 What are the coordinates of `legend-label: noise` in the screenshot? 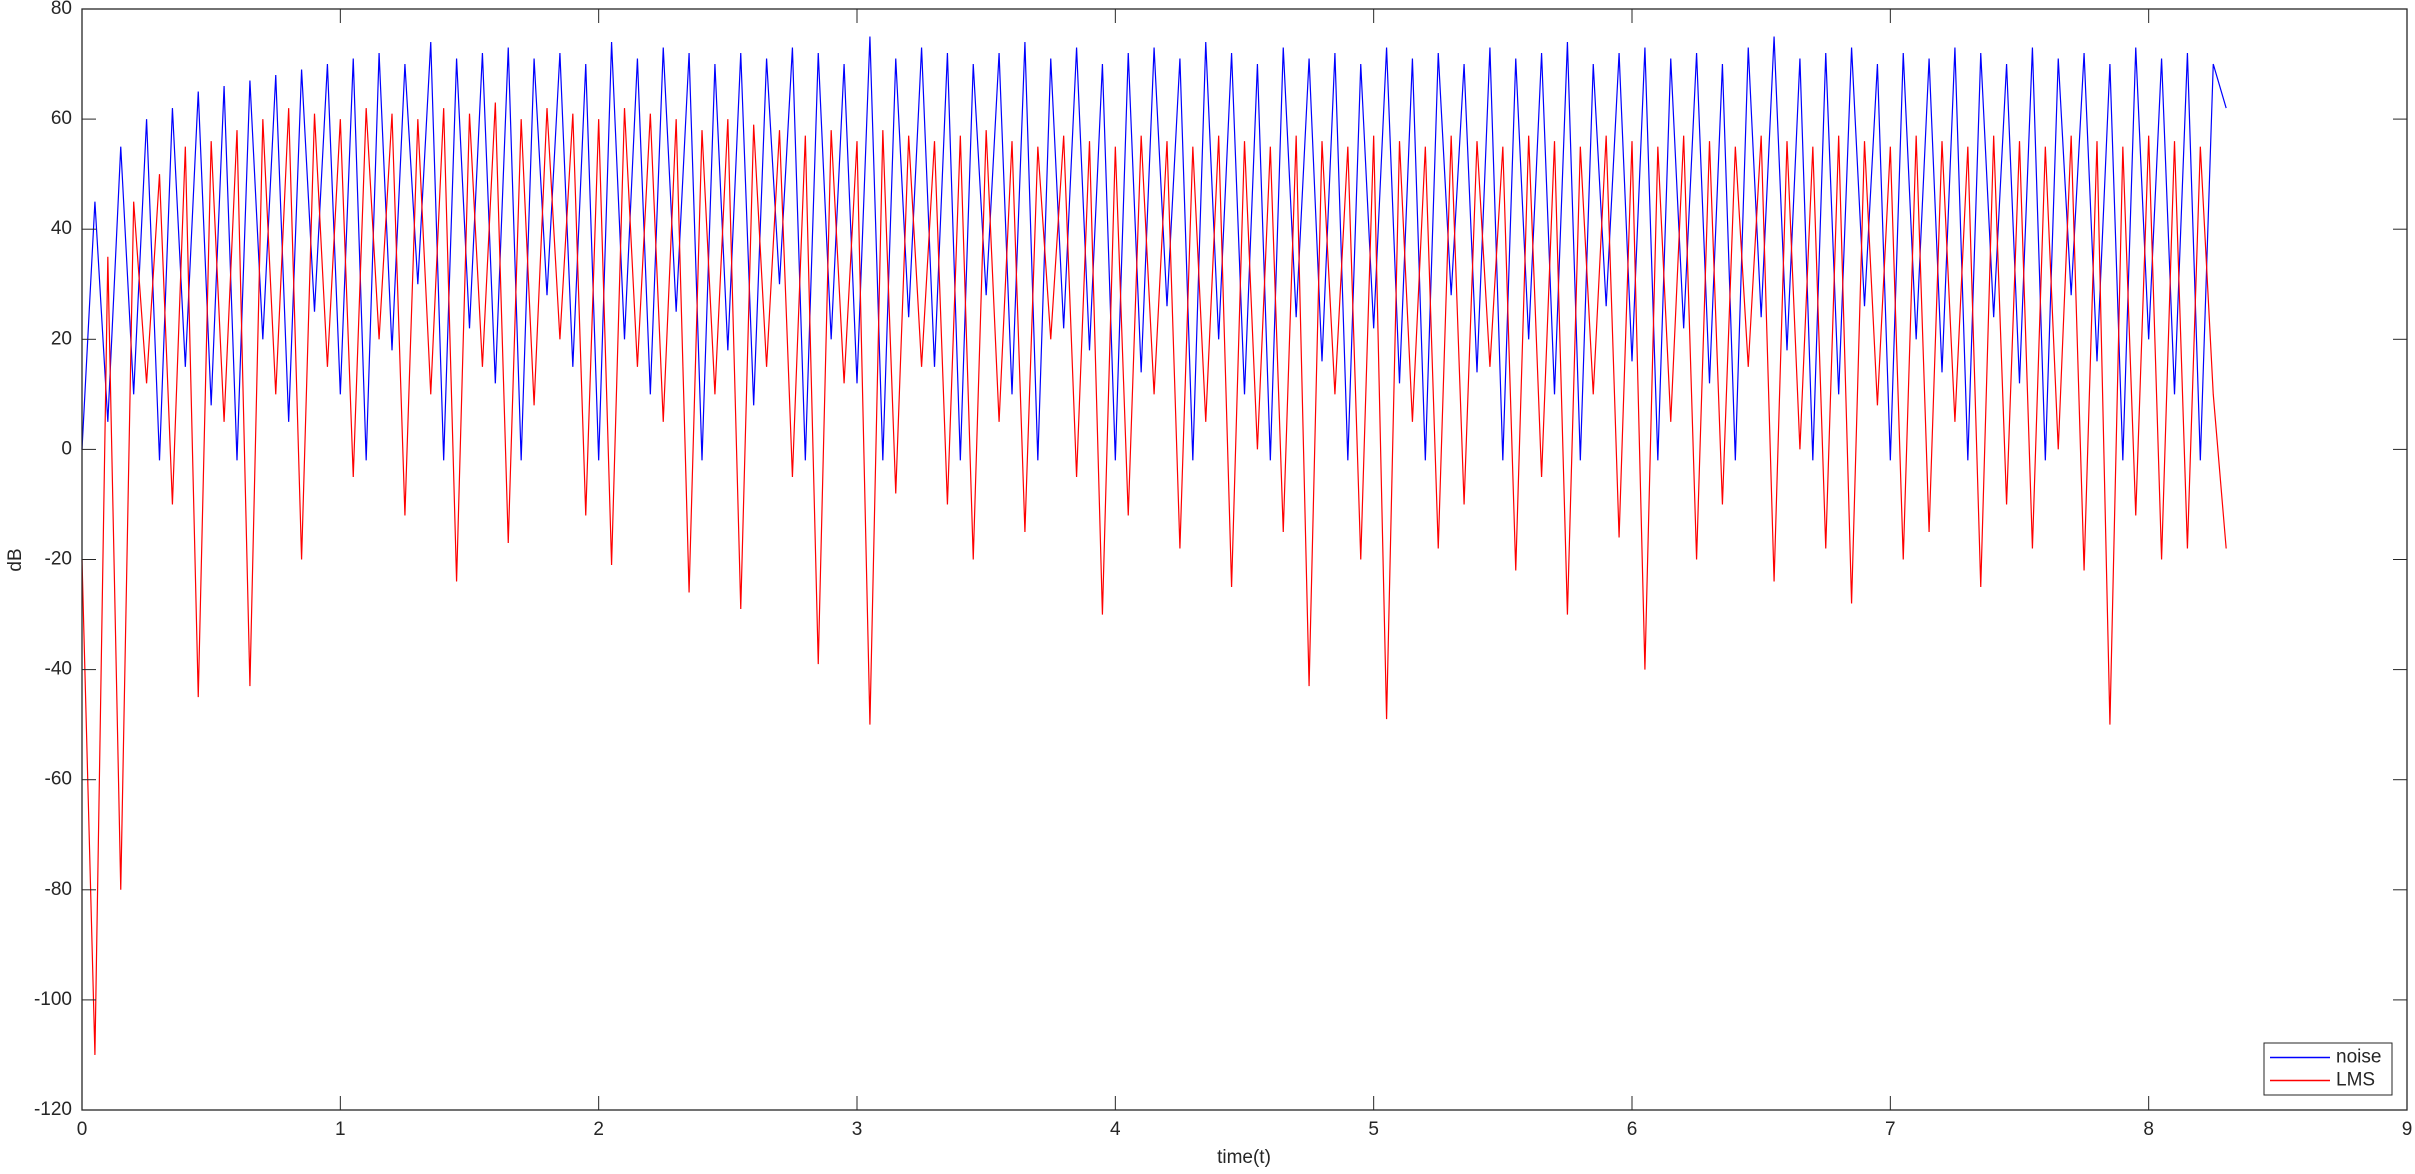 It's located at (2358, 1057).